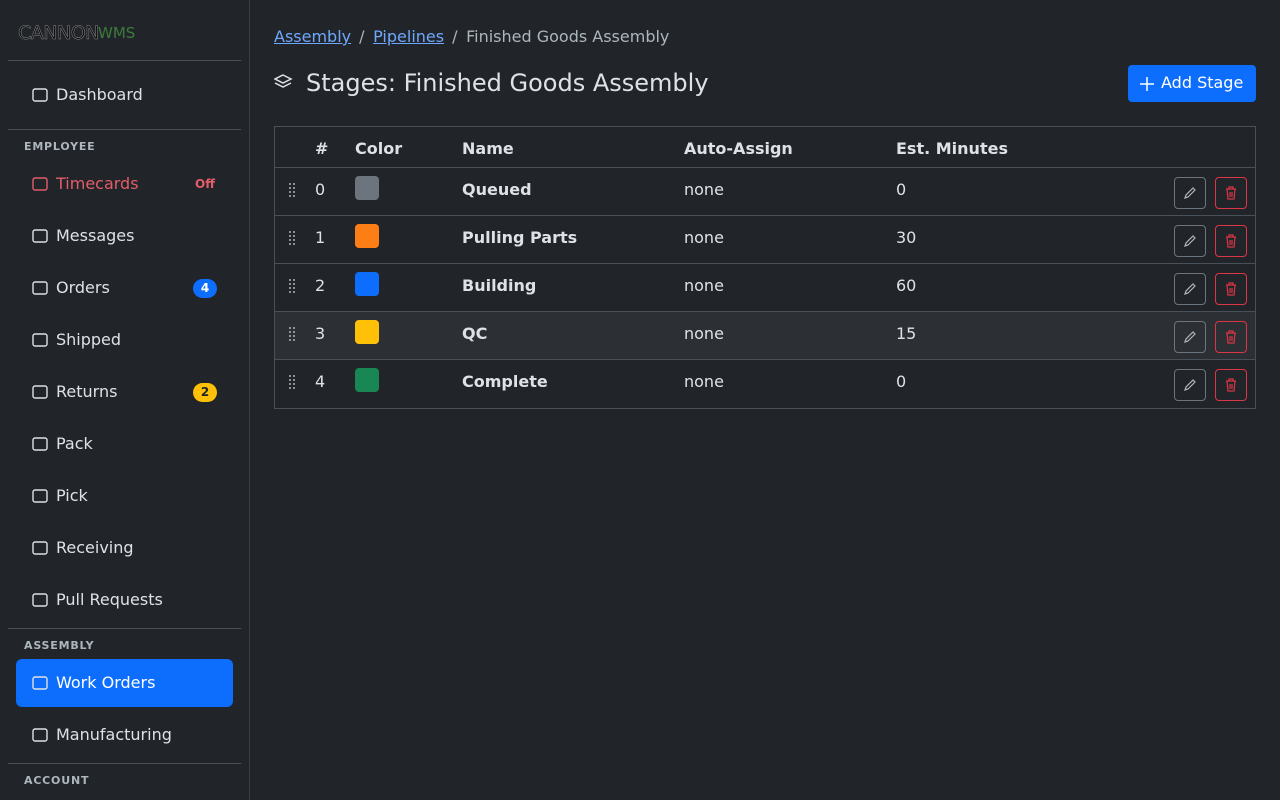  I want to click on stage-name: QC, so click(475, 333).